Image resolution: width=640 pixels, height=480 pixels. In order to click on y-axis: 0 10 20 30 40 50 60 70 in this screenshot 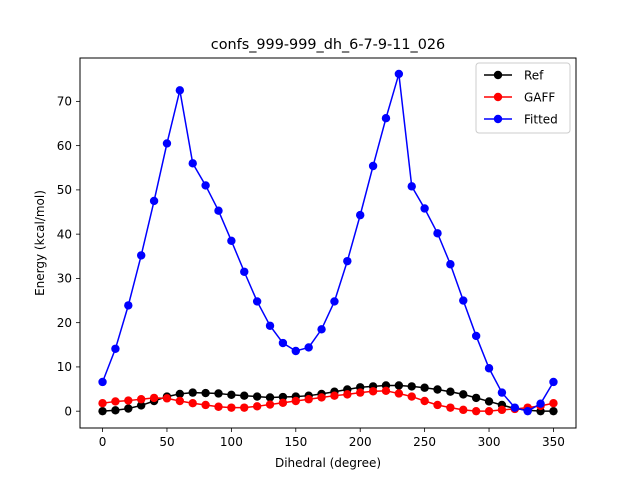, I will do `click(68, 256)`.